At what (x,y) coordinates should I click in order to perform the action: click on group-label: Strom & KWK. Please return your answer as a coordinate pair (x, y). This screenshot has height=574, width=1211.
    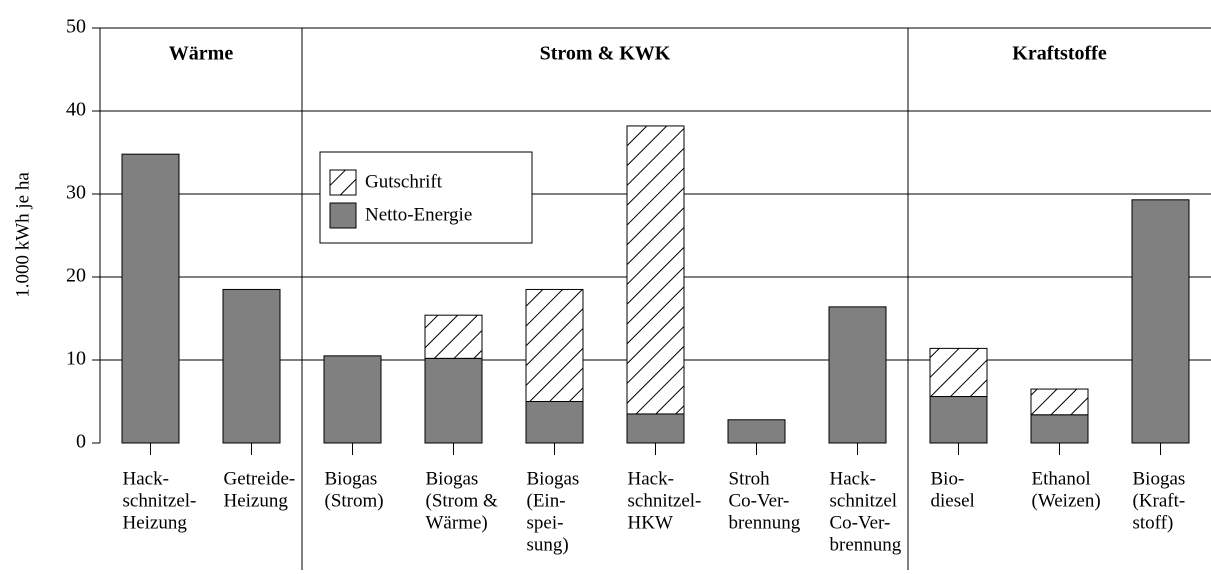
    Looking at the image, I should click on (605, 54).